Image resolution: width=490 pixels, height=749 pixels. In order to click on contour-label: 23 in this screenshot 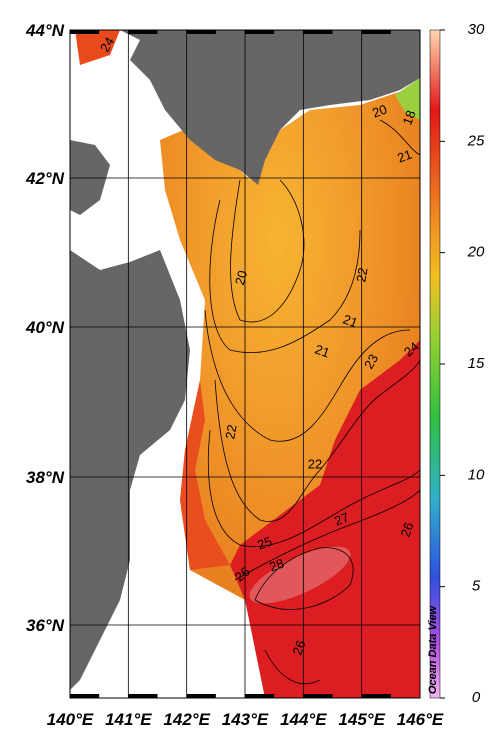, I will do `click(371, 361)`.